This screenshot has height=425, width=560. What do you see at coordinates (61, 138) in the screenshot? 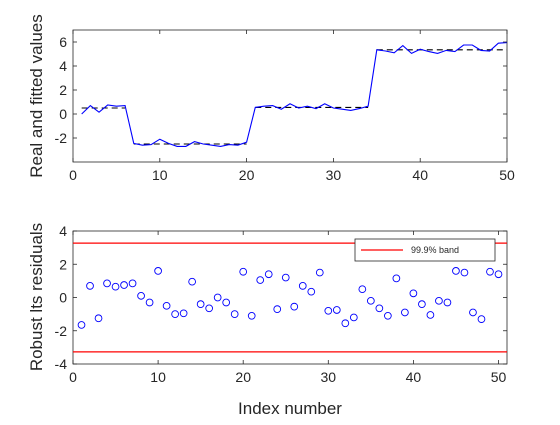
I see `top-y-tick-label: -2` at bounding box center [61, 138].